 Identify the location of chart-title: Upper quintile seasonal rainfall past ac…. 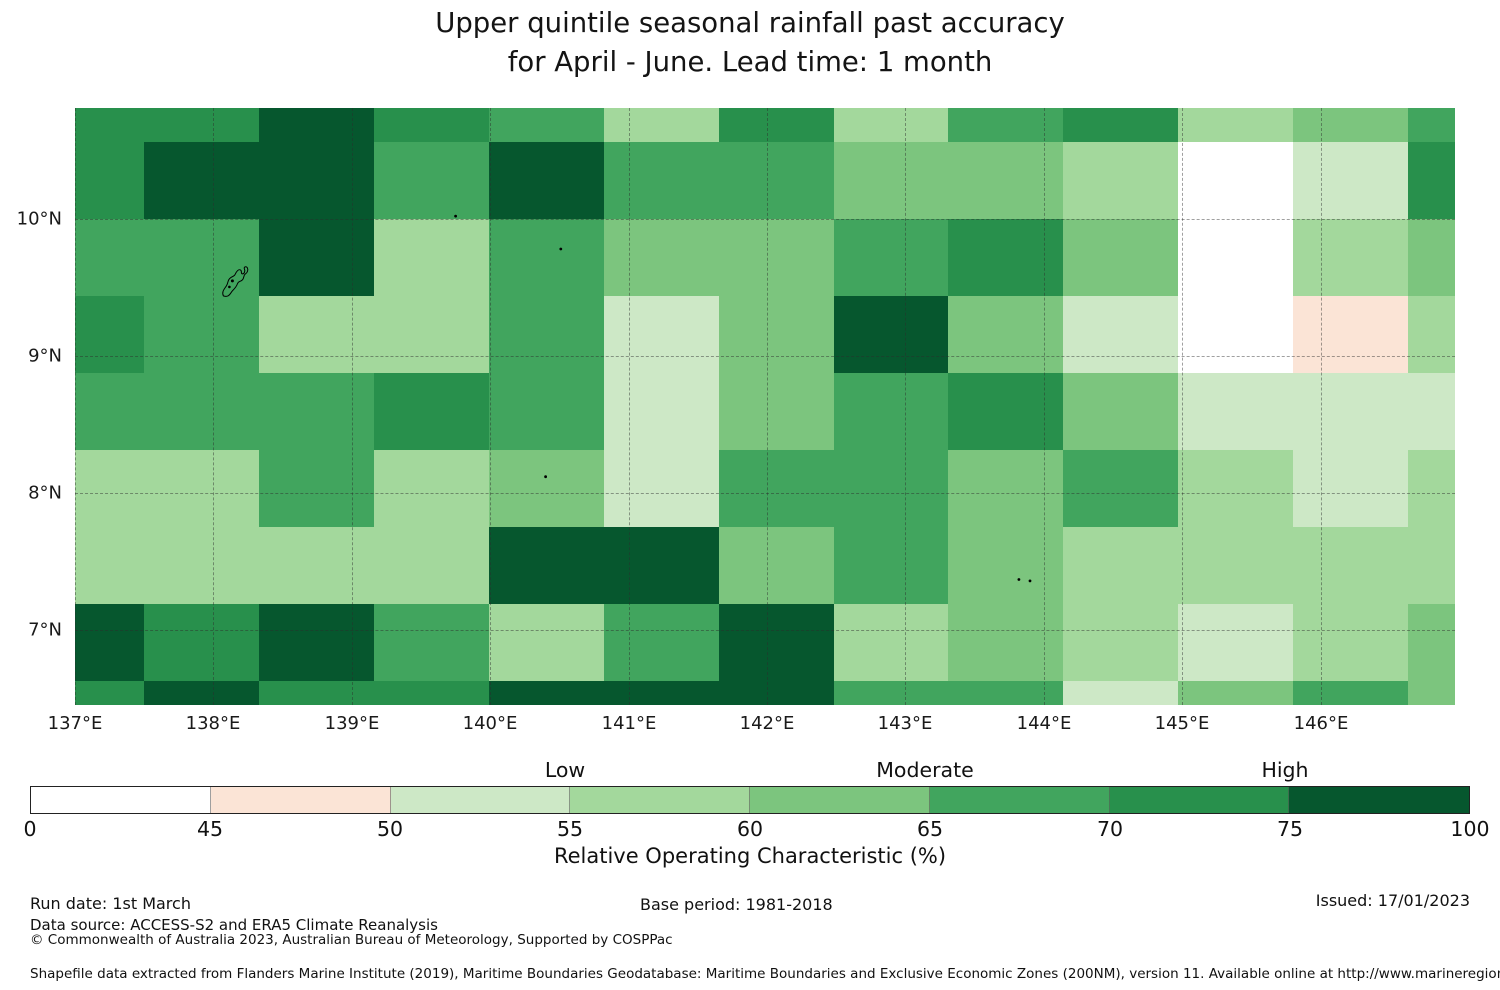
(750, 43).